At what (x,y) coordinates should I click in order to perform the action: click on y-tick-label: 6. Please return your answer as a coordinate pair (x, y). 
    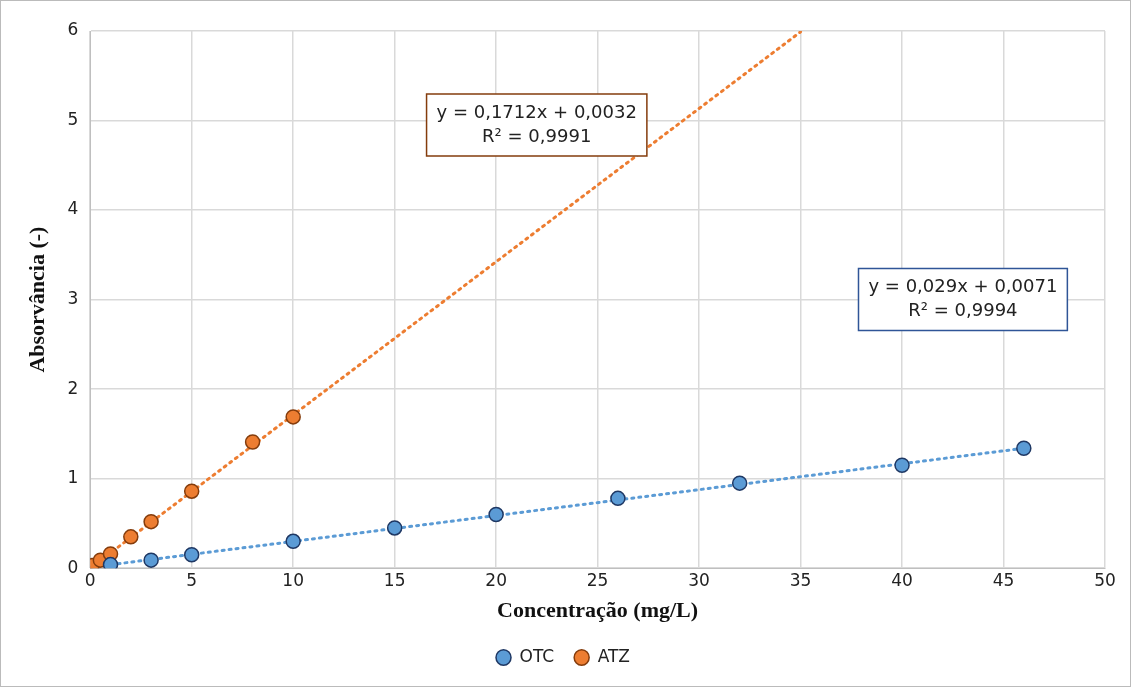
    Looking at the image, I should click on (73, 29).